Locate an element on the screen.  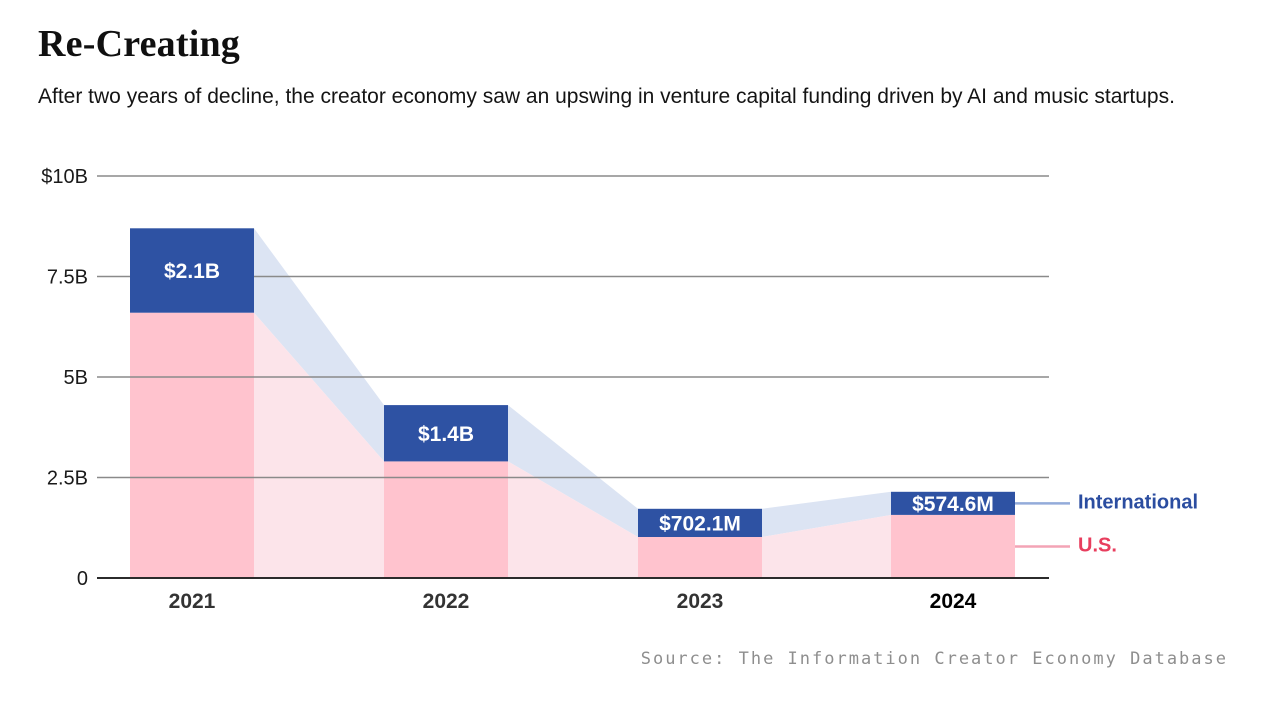
x-tick-label: 2022 is located at coordinates (446, 601).